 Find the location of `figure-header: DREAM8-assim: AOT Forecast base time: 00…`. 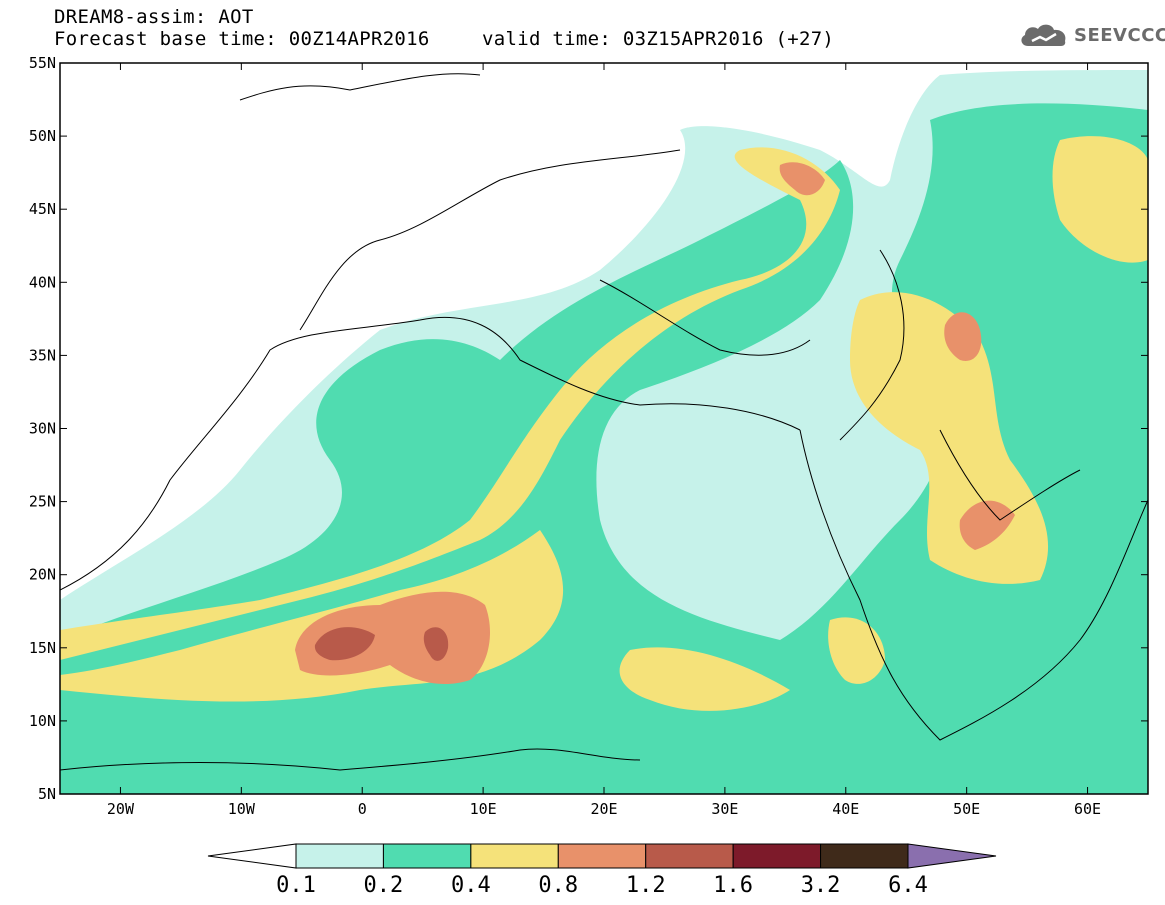

figure-header: DREAM8-assim: AOT Forecast base time: 00… is located at coordinates (444, 28).